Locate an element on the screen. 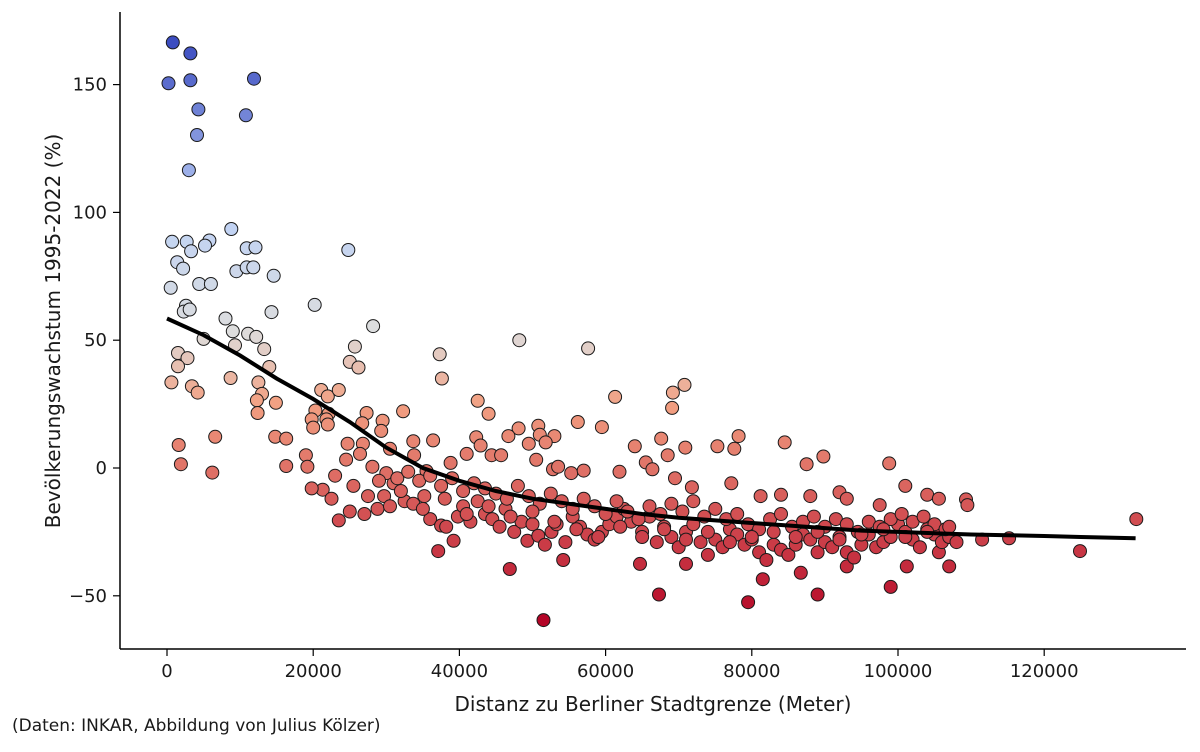  x-ticks: 0 20000 40000 60000 80000 100000 120000 is located at coordinates (620, 665).